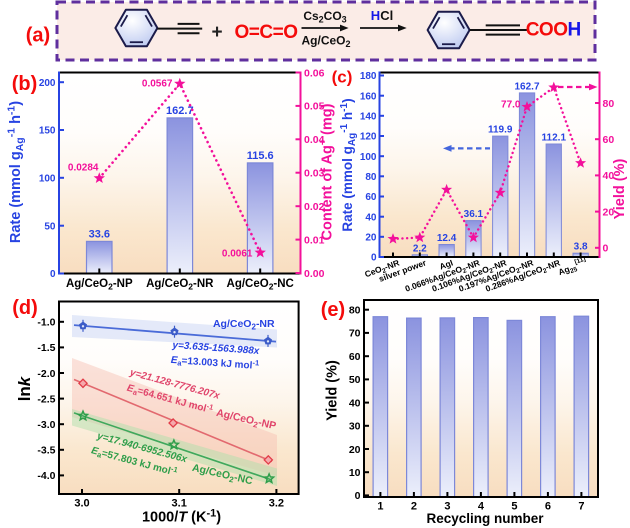  What do you see at coordinates (382, 15) in the screenshot?
I see `svg-text: HCl` at bounding box center [382, 15].